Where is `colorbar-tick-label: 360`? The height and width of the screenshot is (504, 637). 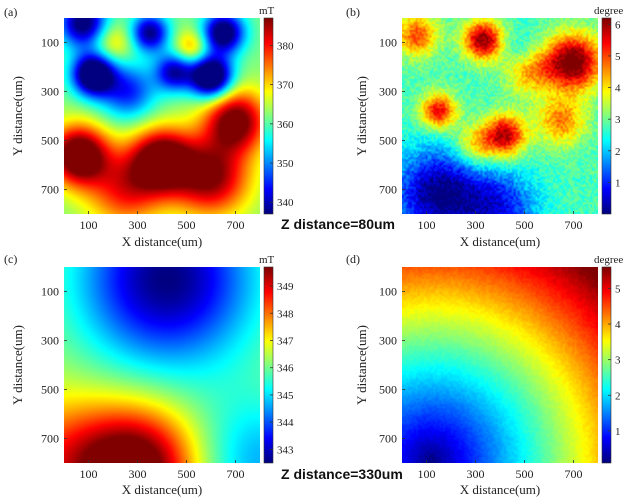 colorbar-tick-label: 360 is located at coordinates (285, 125).